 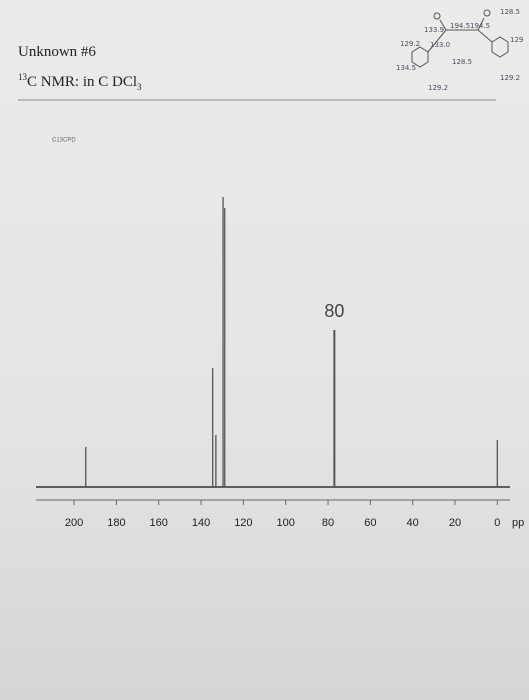 What do you see at coordinates (413, 523) in the screenshot?
I see `x-tick-label: 40` at bounding box center [413, 523].